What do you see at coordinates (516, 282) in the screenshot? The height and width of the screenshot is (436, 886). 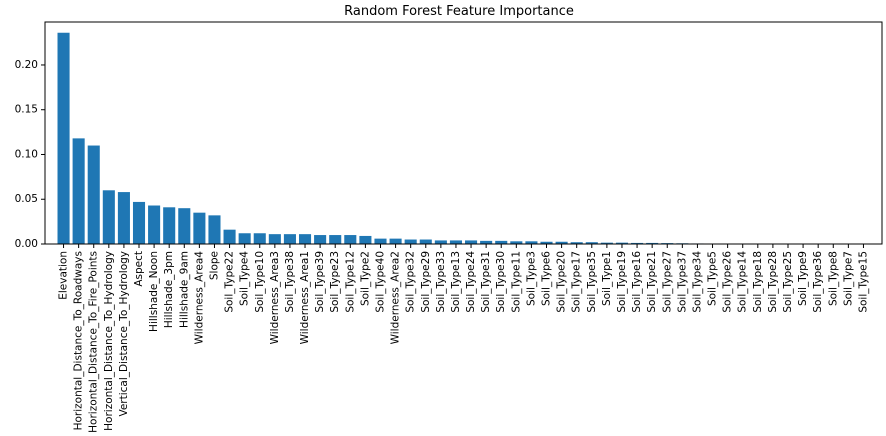 I see `x-tick-label: Soil_Type11` at bounding box center [516, 282].